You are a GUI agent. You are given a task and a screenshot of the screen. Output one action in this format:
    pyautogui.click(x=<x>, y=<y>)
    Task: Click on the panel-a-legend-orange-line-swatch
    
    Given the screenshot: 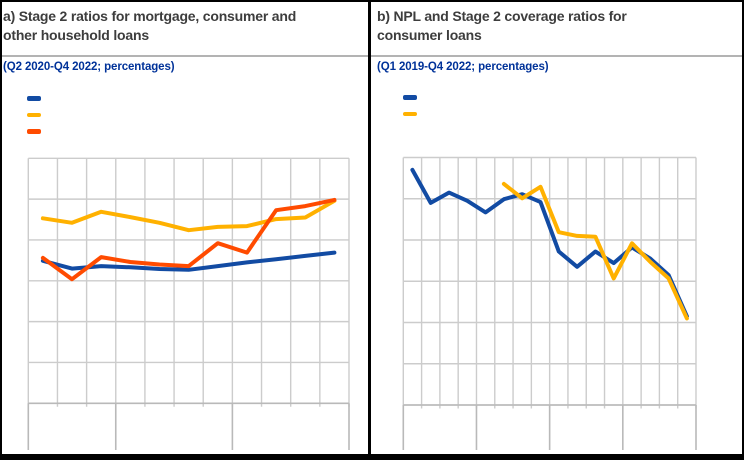 What is the action you would take?
    pyautogui.click(x=34, y=131)
    